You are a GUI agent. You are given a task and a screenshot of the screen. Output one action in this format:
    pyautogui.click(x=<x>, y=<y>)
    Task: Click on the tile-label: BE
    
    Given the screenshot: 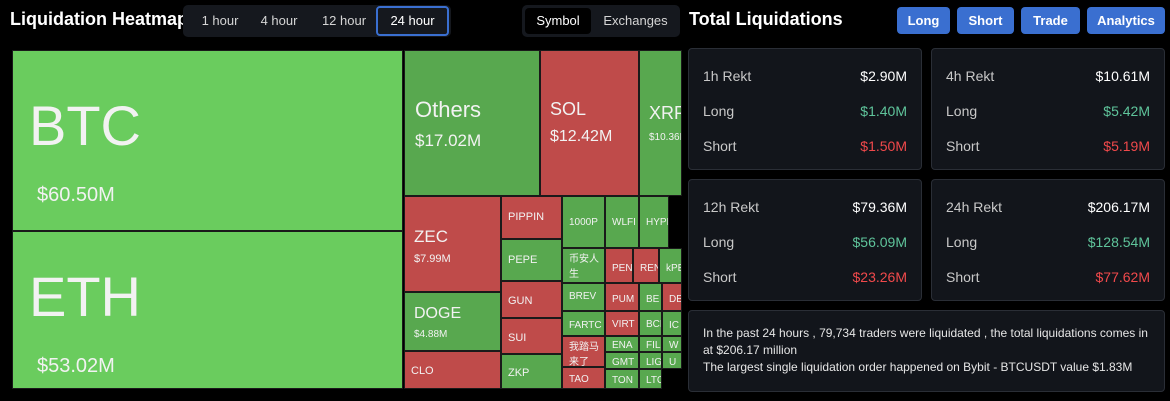 What is the action you would take?
    pyautogui.click(x=653, y=299)
    